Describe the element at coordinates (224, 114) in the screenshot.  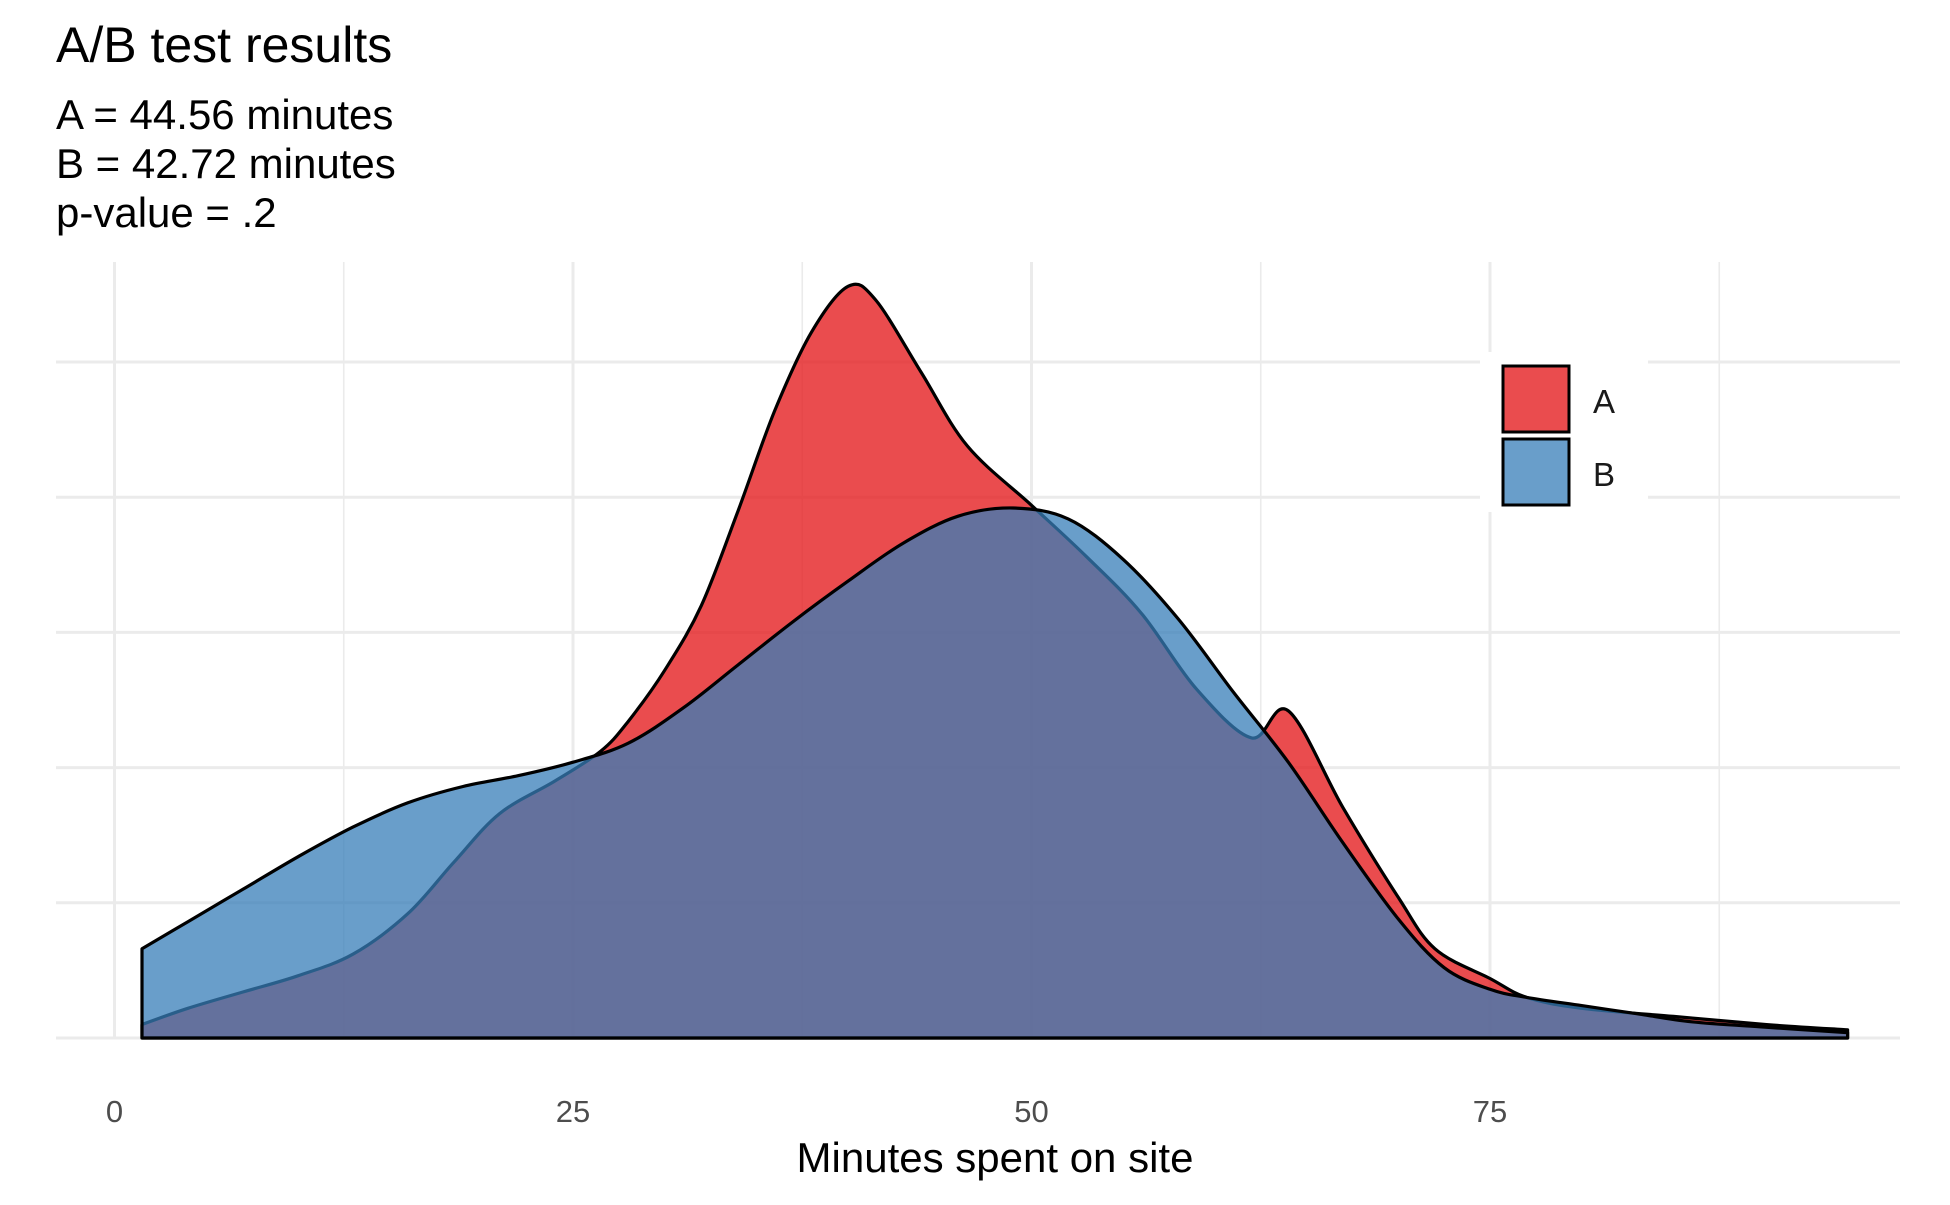
I see `subtitle-line-a: A = 44.56 minutes` at that location.